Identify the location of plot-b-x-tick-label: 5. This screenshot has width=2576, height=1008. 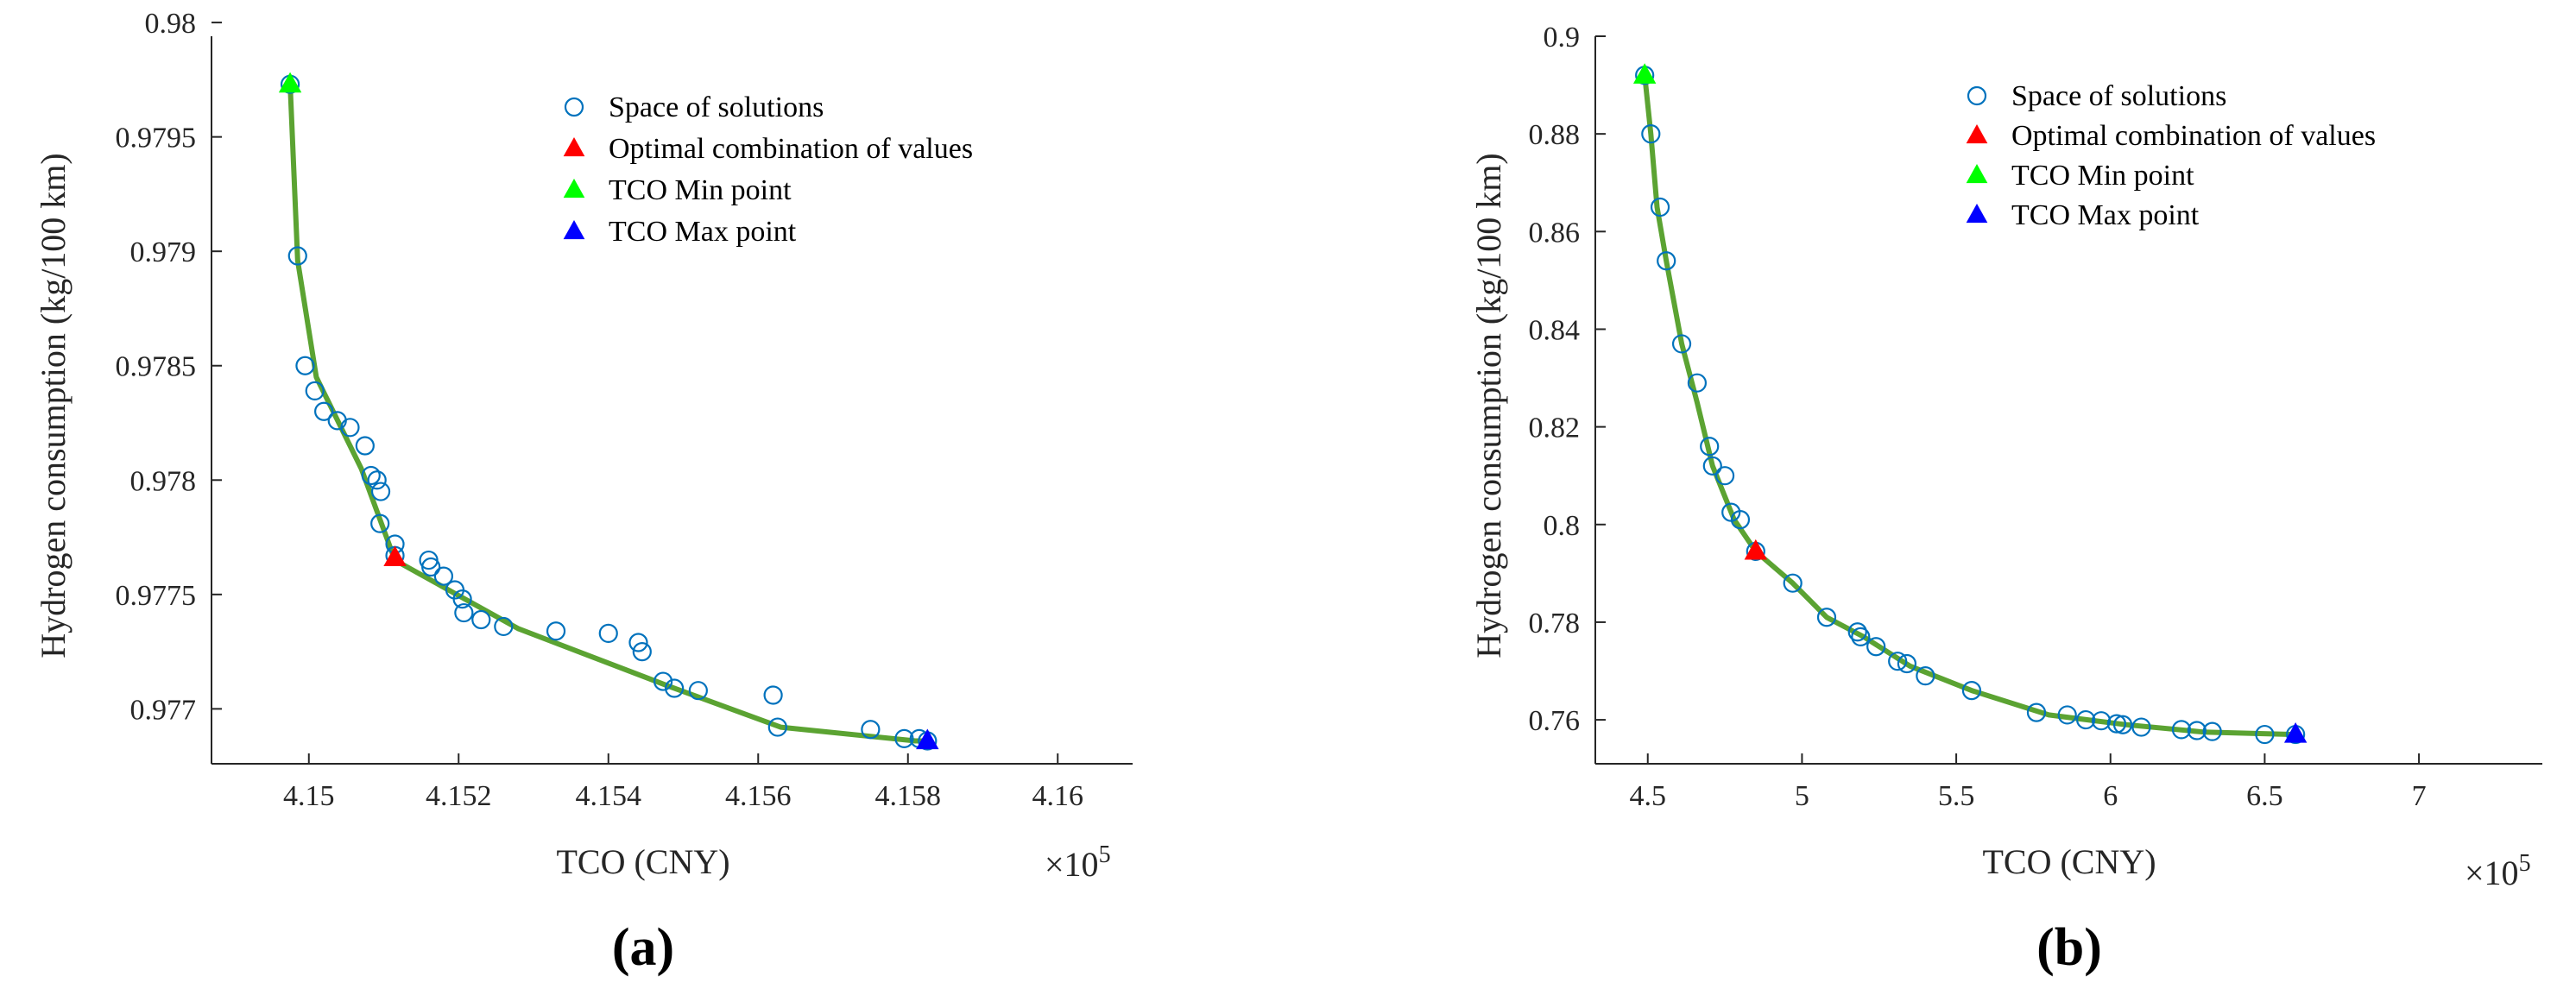
(1802, 796).